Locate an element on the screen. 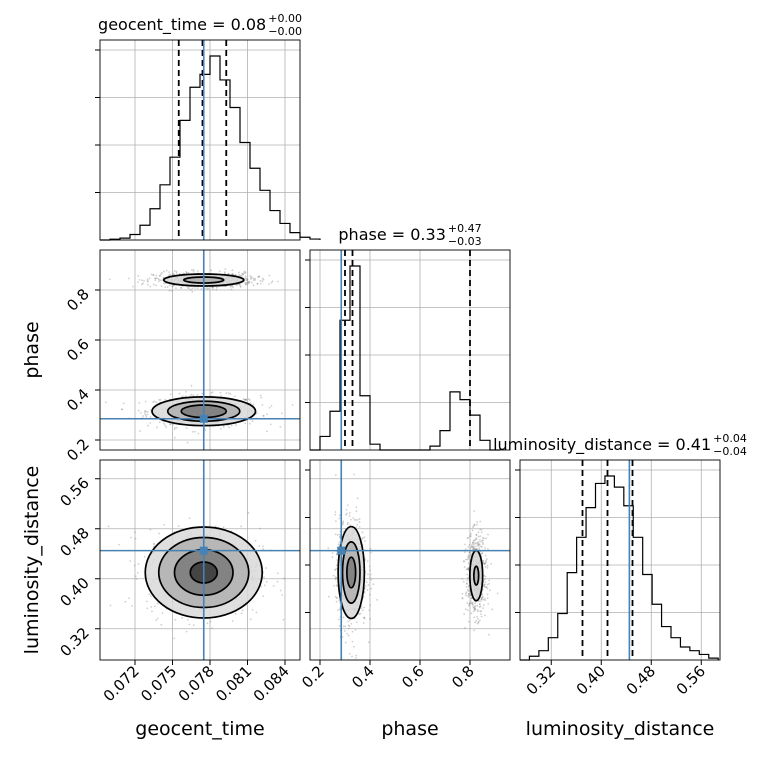 This screenshot has height=760, width=760. panel-phase-vs-luminosity_distance is located at coordinates (410, 560).